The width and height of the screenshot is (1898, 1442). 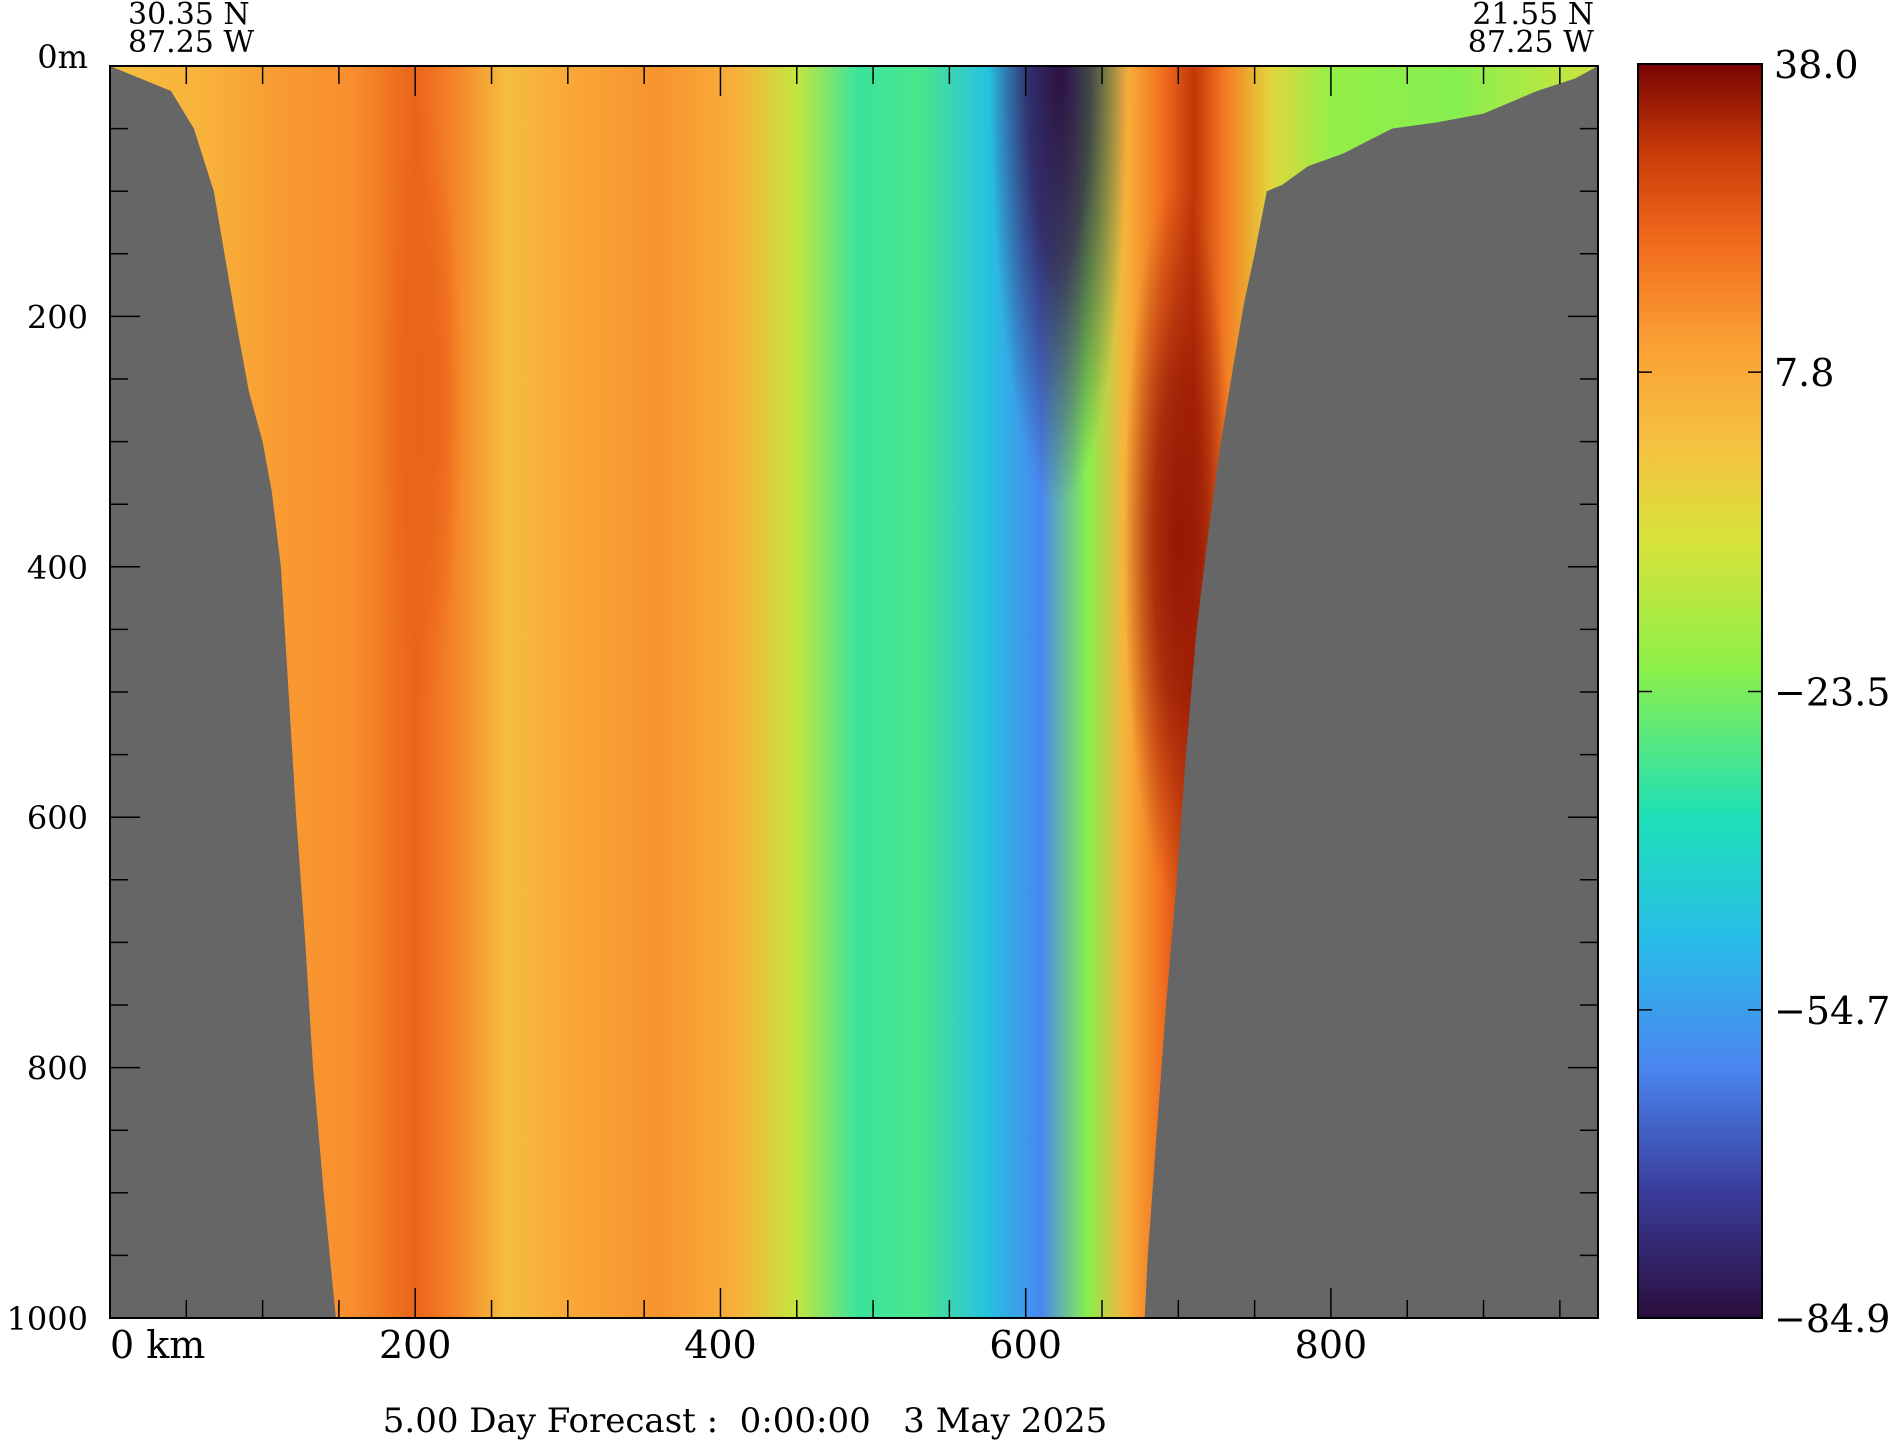 I want to click on x-tick-label: 0 km, so click(x=157, y=1345).